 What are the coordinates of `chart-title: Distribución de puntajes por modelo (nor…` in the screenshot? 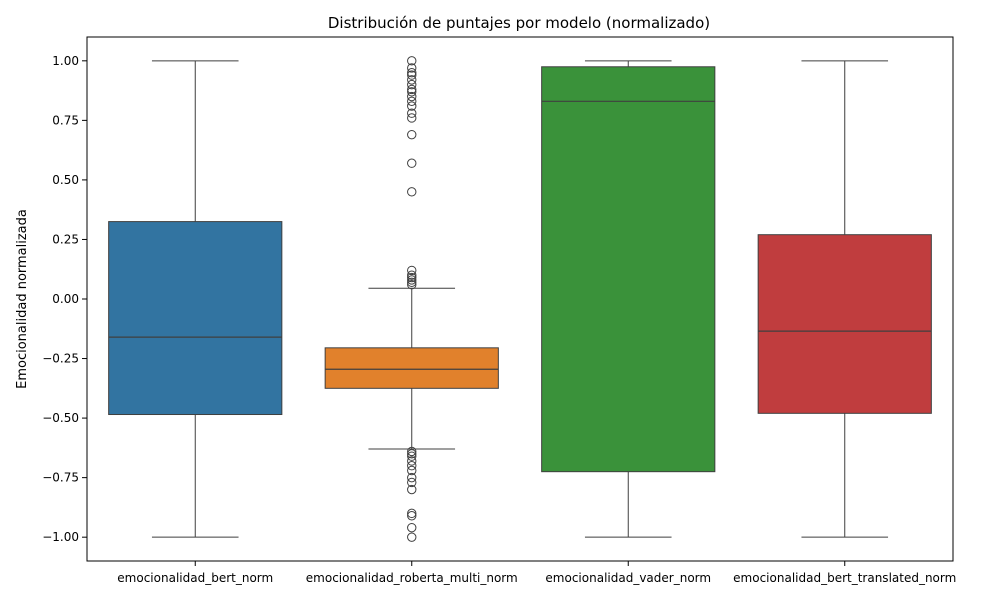 It's located at (519, 23).